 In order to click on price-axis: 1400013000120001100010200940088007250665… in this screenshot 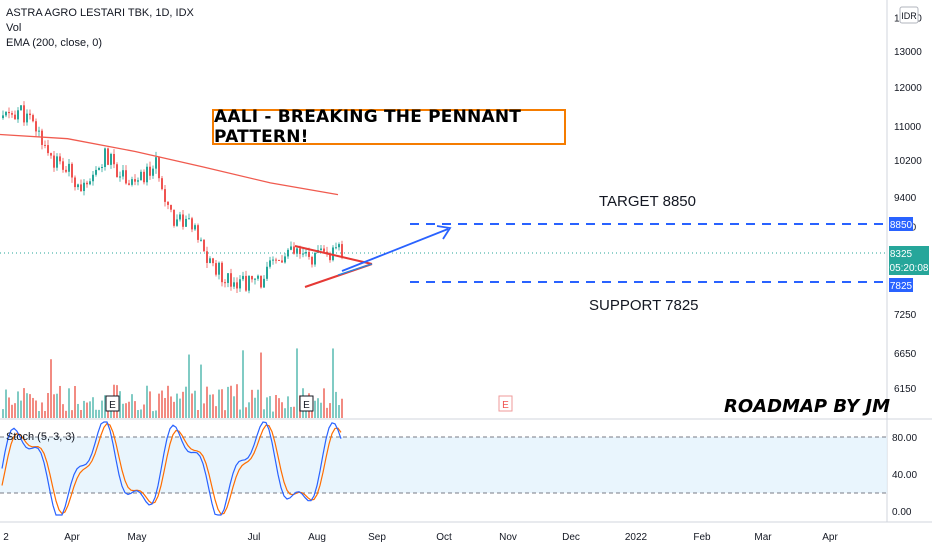, I will do `click(908, 205)`.